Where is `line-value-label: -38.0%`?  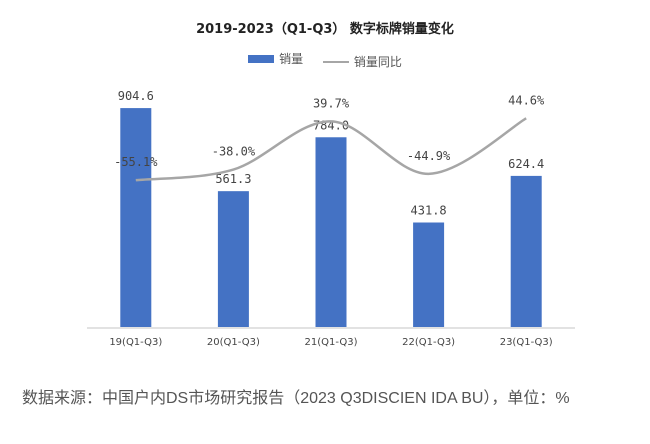
line-value-label: -38.0% is located at coordinates (234, 152).